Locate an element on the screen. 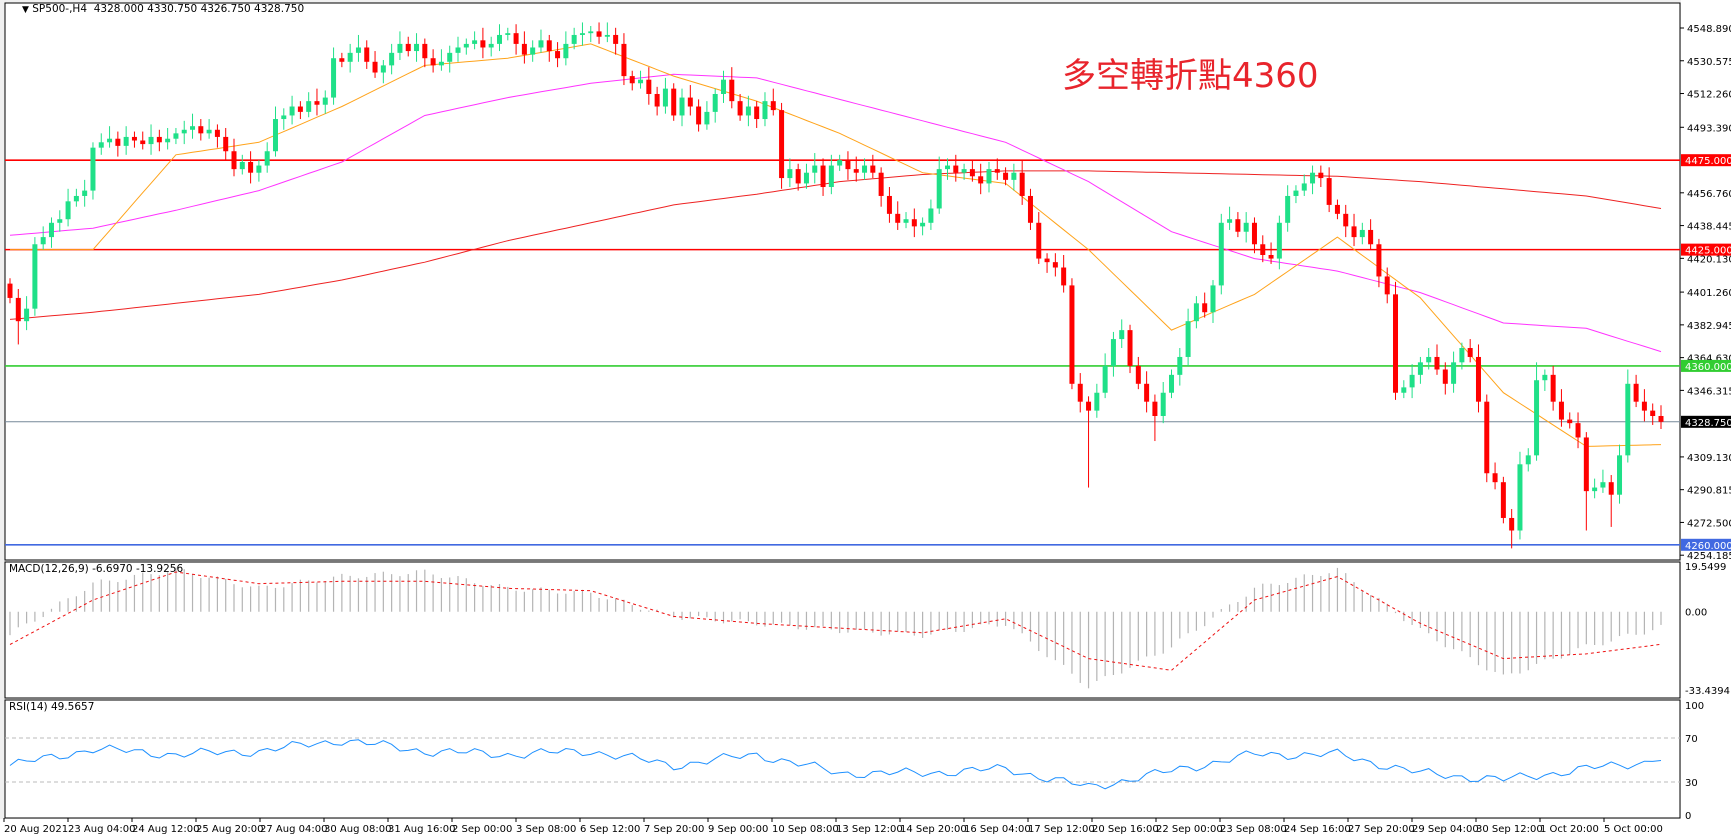  rsi-axis-label: 100 is located at coordinates (1694, 706).